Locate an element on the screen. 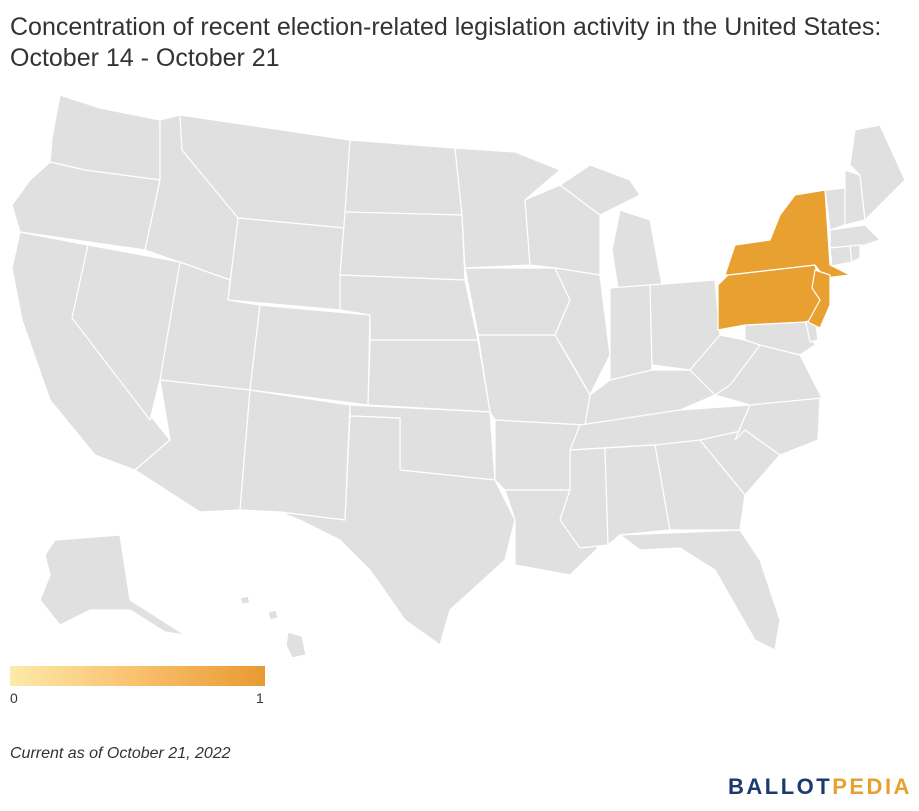 This screenshot has width=919, height=811. state-michigan-lower is located at coordinates (637, 249).